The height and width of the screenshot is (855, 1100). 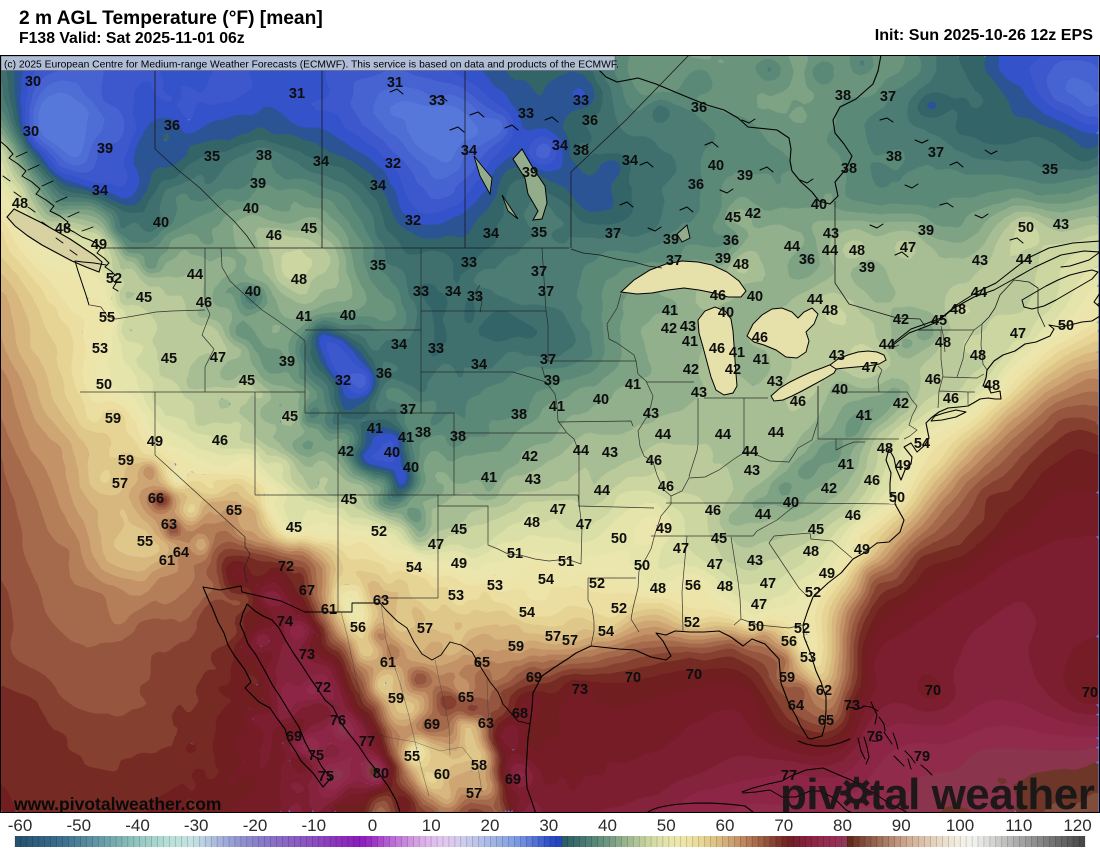 I want to click on svg-text: 73, so click(x=307, y=655).